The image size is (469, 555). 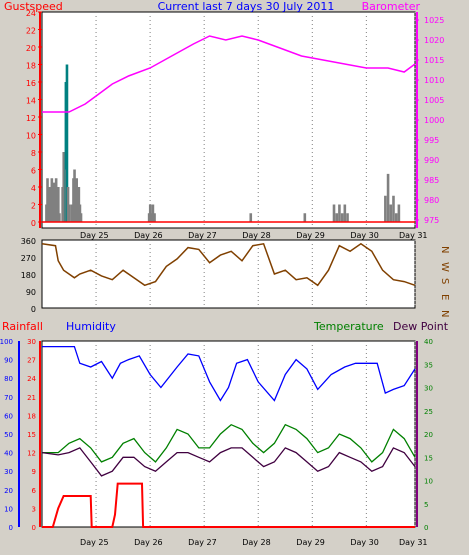 I want to click on rain-tick-label: 15, so click(x=31, y=435).